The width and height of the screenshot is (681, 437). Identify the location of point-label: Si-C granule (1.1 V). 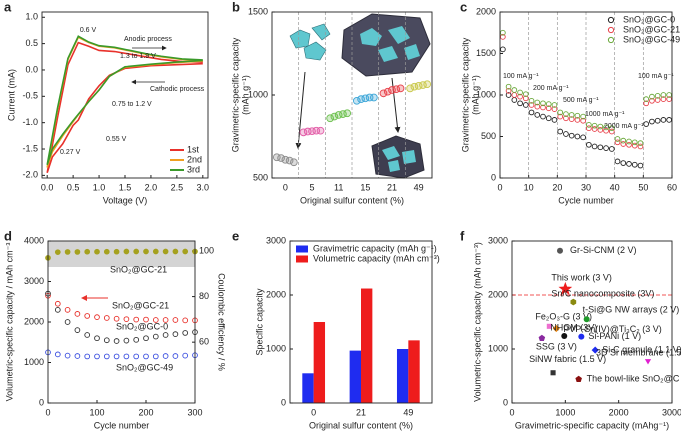
(641, 349).